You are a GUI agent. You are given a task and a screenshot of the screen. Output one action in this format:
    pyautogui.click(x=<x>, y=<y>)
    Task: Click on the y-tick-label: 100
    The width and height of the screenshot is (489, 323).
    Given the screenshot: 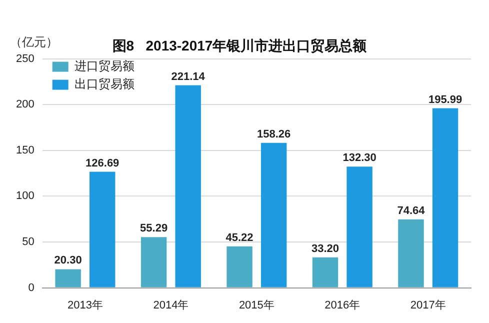 What is the action you would take?
    pyautogui.click(x=25, y=196)
    